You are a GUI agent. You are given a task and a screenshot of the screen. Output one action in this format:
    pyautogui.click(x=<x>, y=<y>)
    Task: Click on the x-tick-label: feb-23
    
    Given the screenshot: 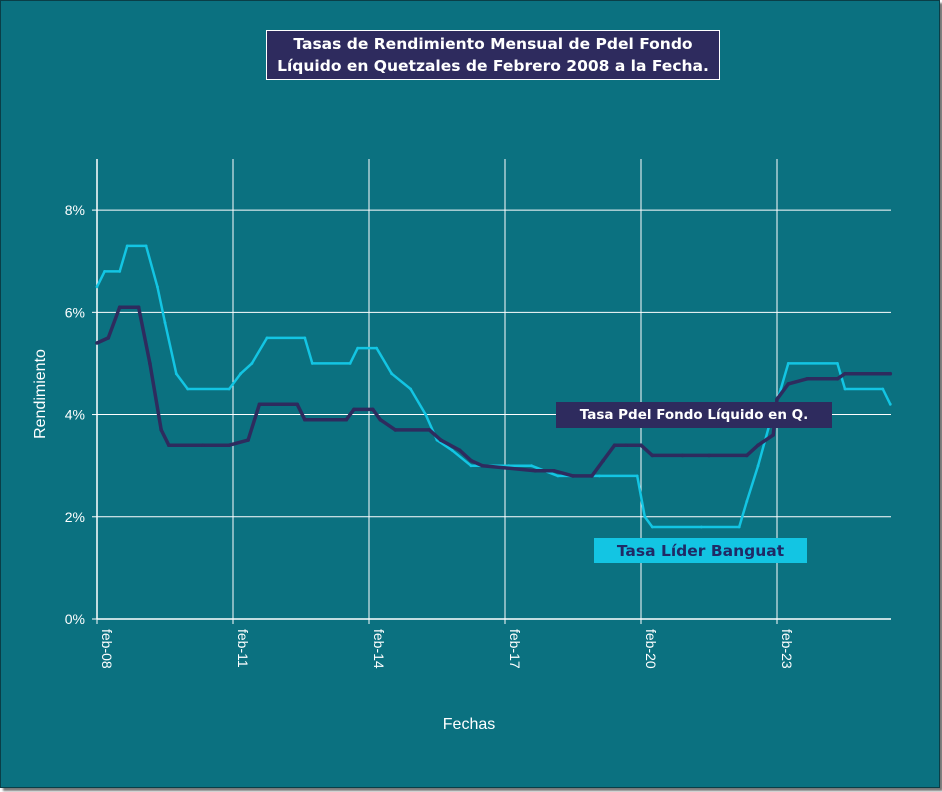 What is the action you would take?
    pyautogui.click(x=787, y=649)
    